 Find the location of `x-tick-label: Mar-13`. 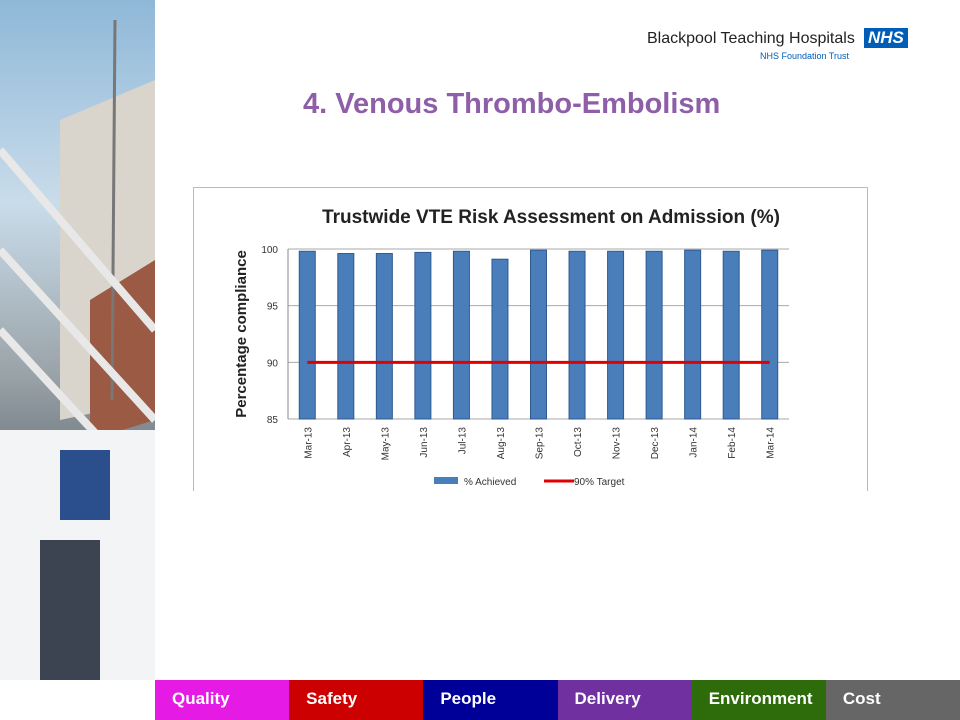

x-tick-label: Mar-13 is located at coordinates (308, 443).